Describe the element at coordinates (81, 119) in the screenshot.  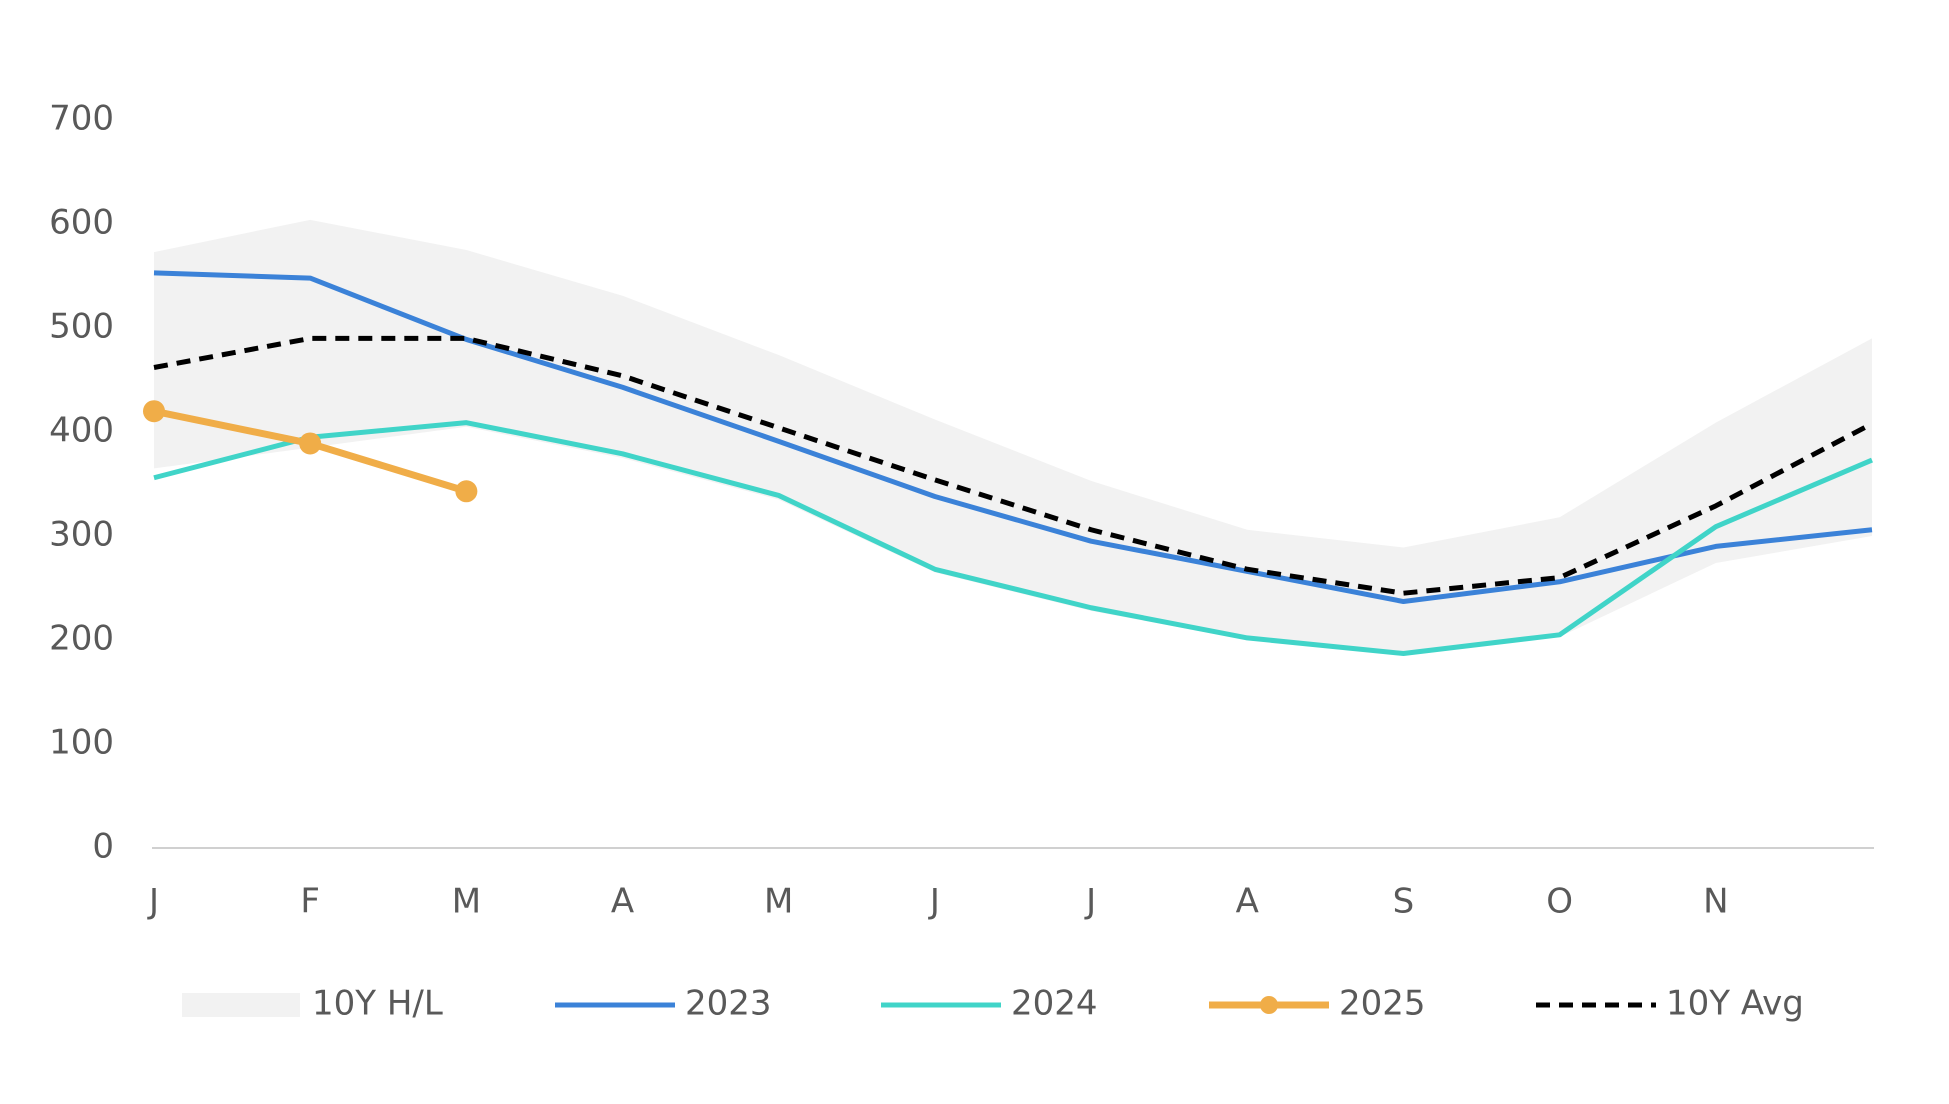
I see `y-tick-label: 700` at that location.